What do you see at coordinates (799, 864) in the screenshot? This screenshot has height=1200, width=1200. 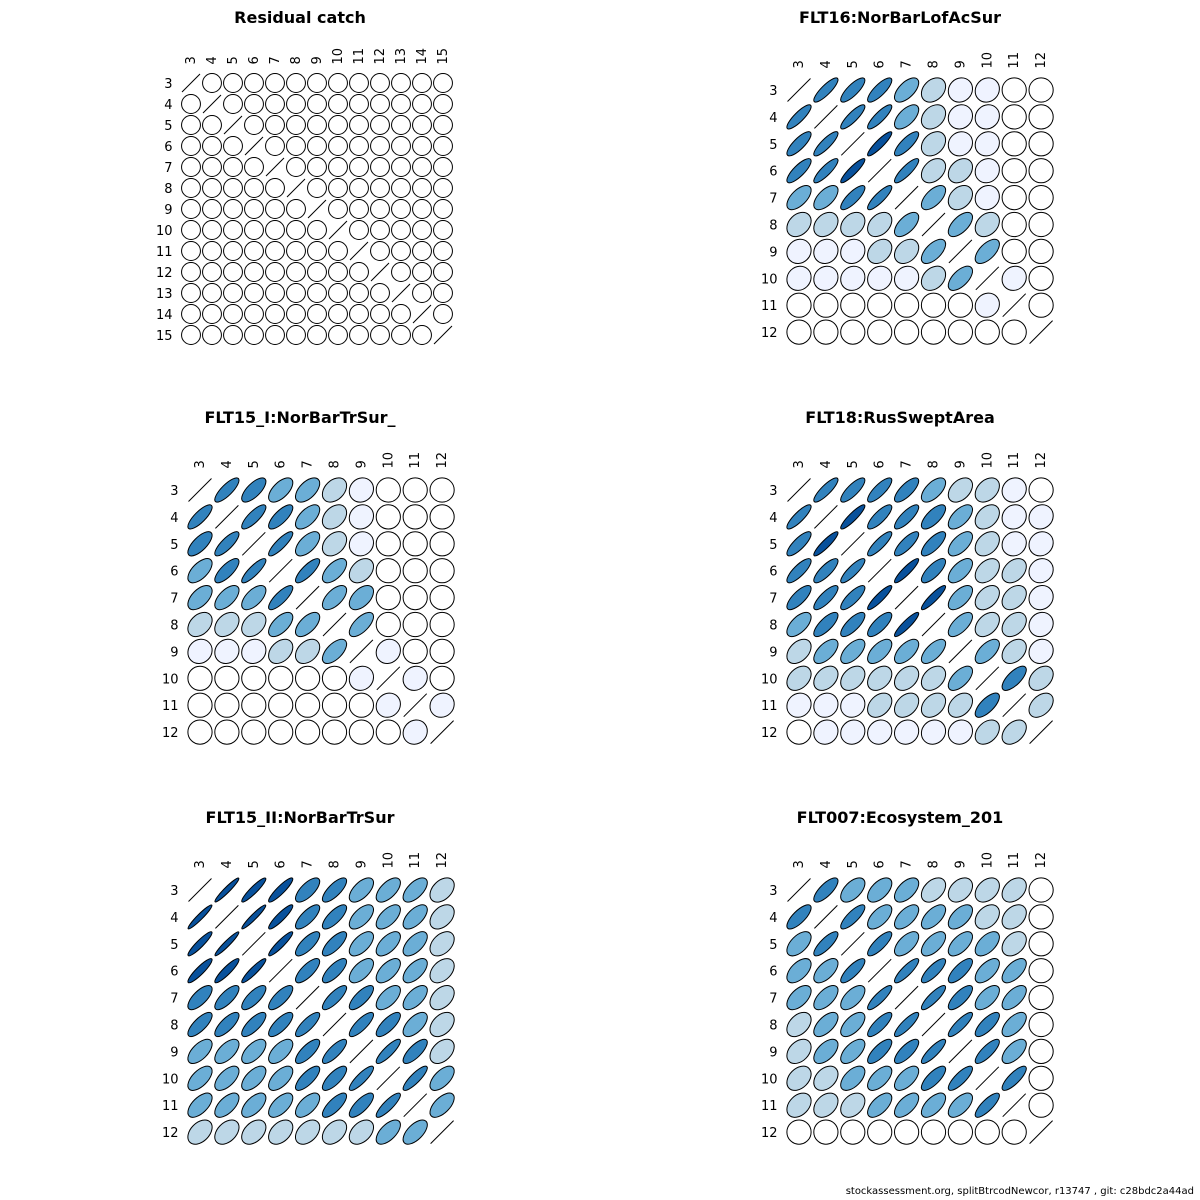 I see `column-label: 3` at bounding box center [799, 864].